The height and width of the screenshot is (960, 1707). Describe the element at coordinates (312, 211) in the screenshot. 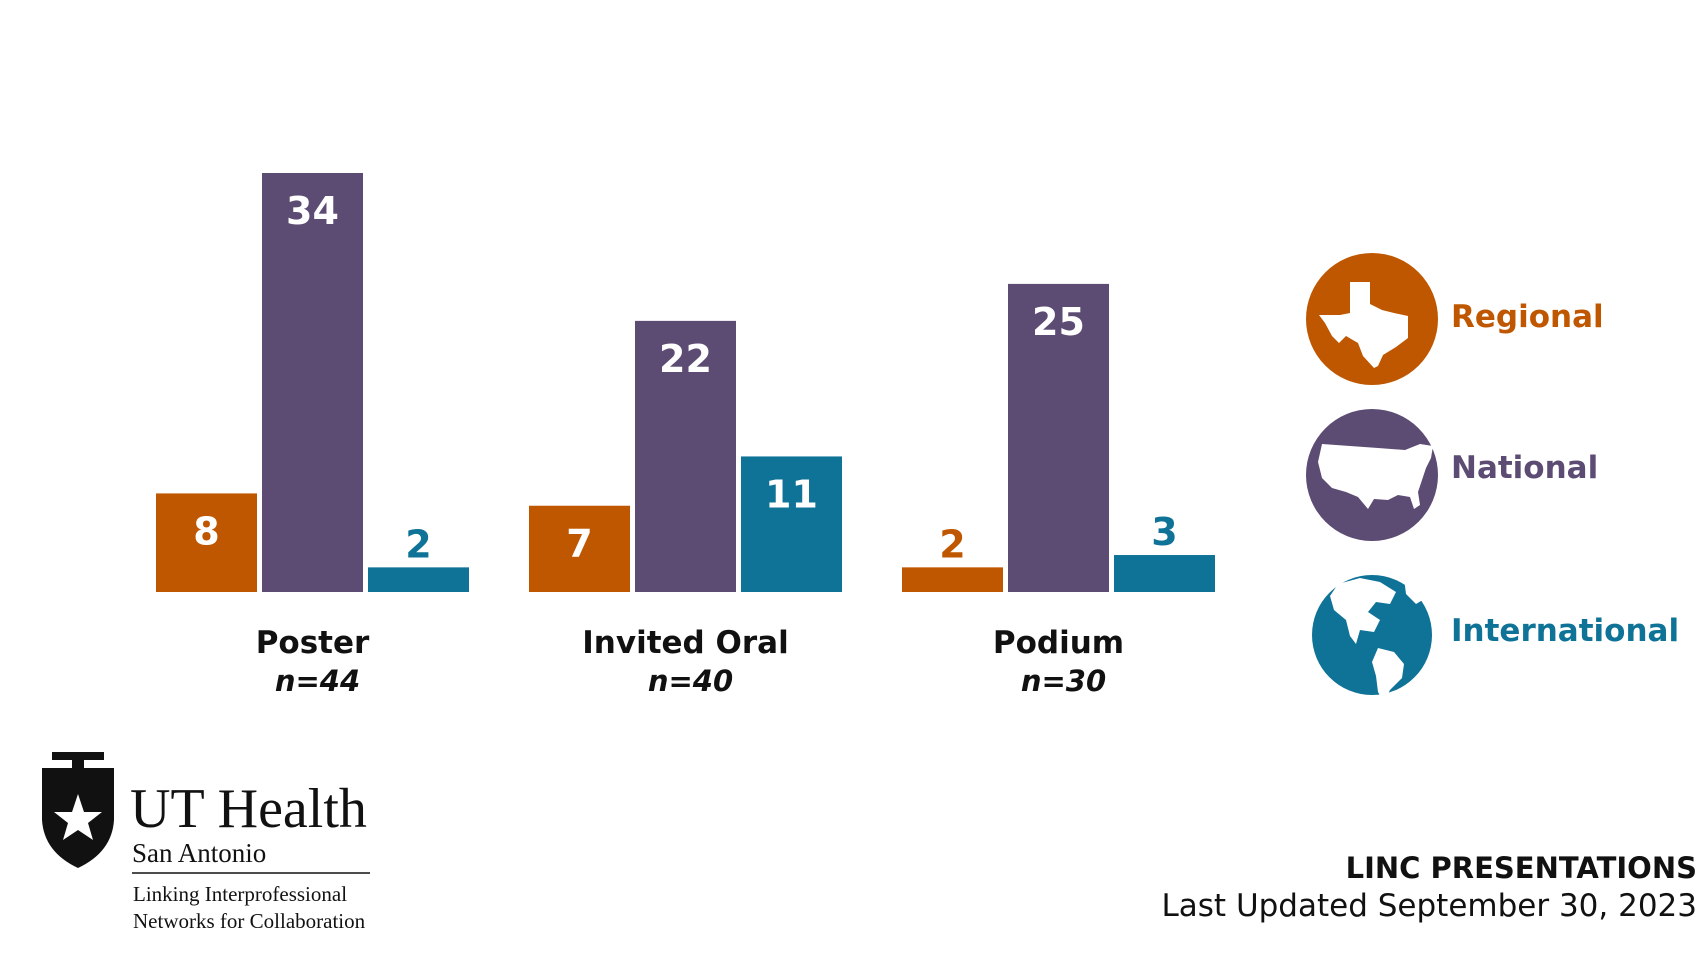

I see `data-label-poster-national: 34` at that location.